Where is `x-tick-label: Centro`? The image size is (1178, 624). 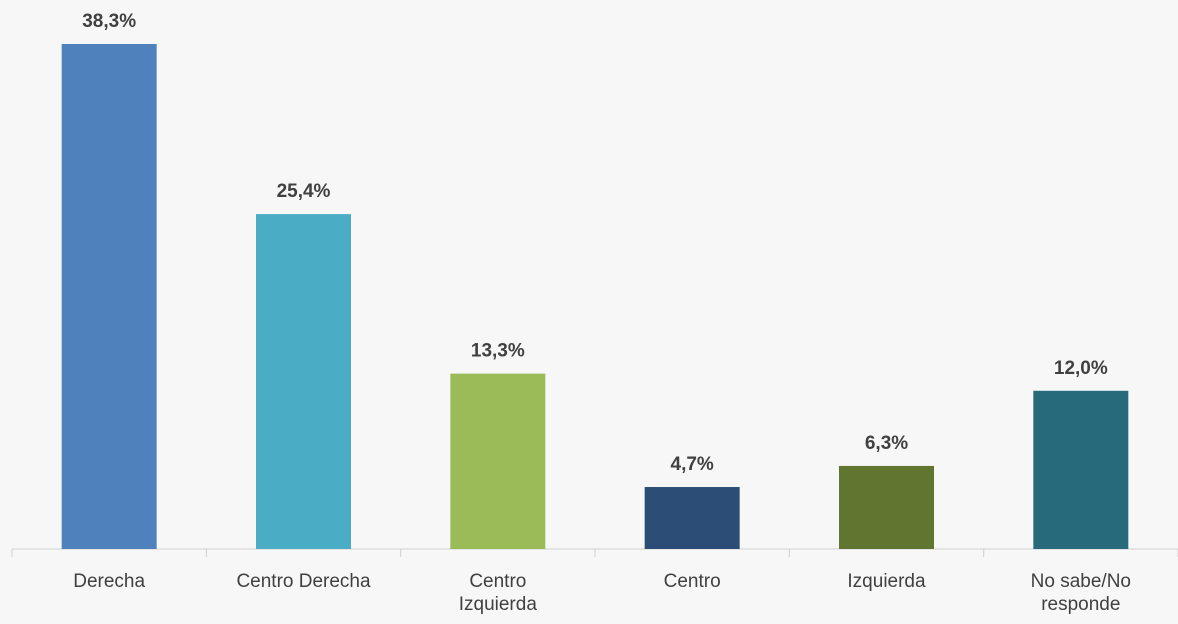
x-tick-label: Centro is located at coordinates (692, 581).